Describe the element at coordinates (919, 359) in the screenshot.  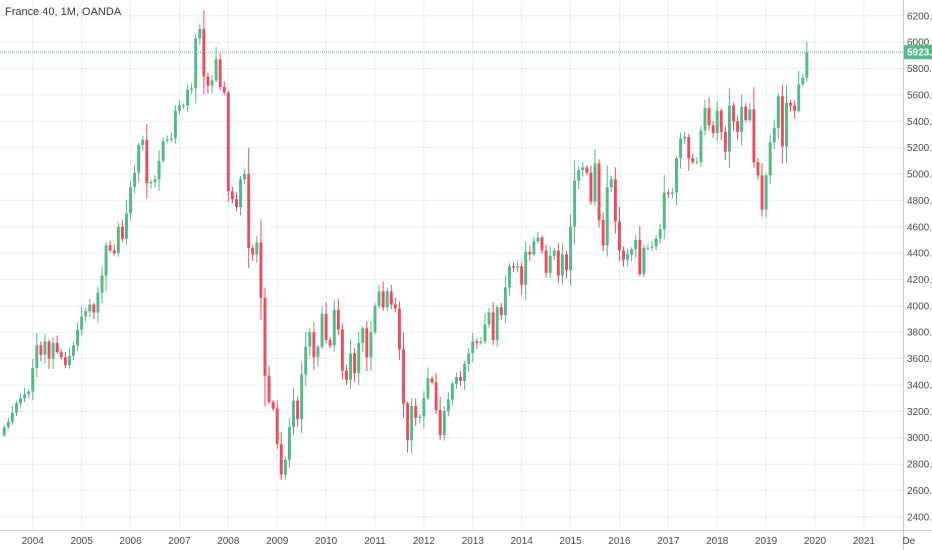
I see `price-tick-label: 3600.0` at that location.